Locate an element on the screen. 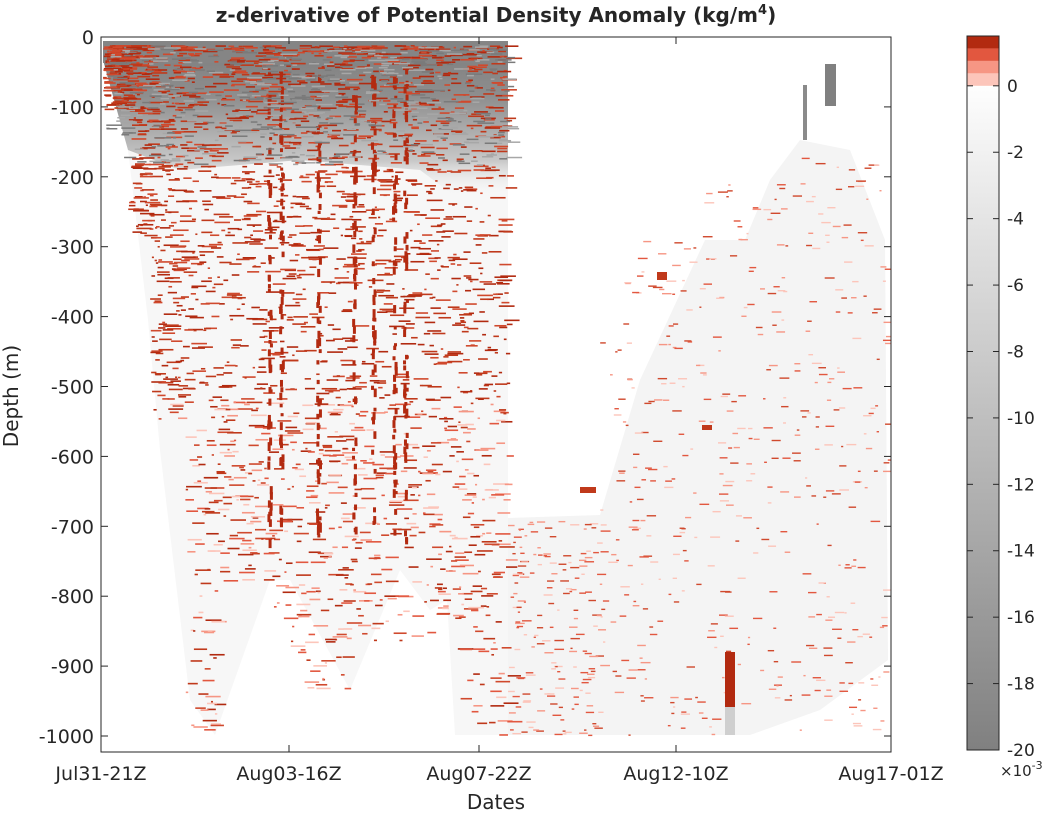 The width and height of the screenshot is (1053, 813). colorbar-tick-label: -10 is located at coordinates (1021, 419).